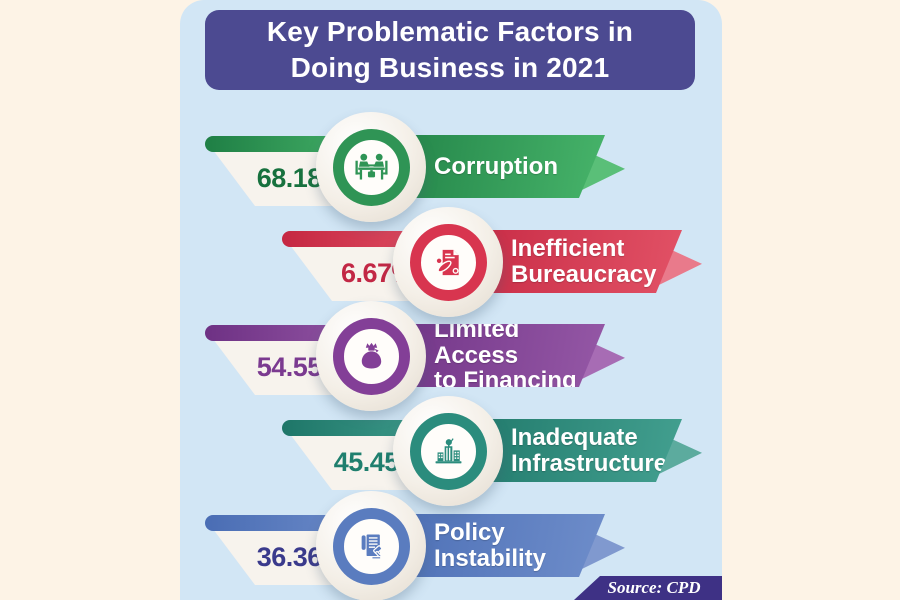 The height and width of the screenshot is (600, 900). Describe the element at coordinates (496, 166) in the screenshot. I see `factor-label: Corruption` at that location.